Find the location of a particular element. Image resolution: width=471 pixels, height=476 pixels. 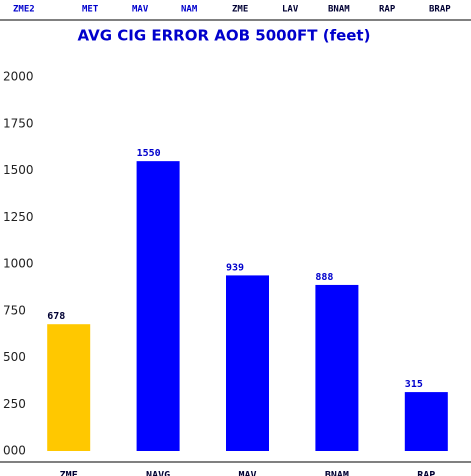

nav-link: LAV is located at coordinates (290, 10).